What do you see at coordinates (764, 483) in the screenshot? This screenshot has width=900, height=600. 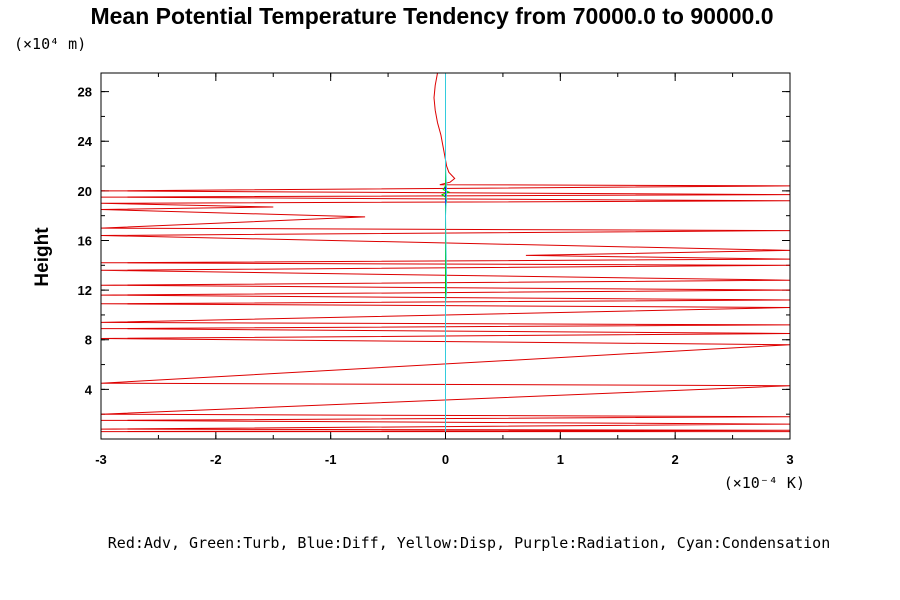 I see `x-axis-unit: (×10⁻⁴ K)` at bounding box center [764, 483].